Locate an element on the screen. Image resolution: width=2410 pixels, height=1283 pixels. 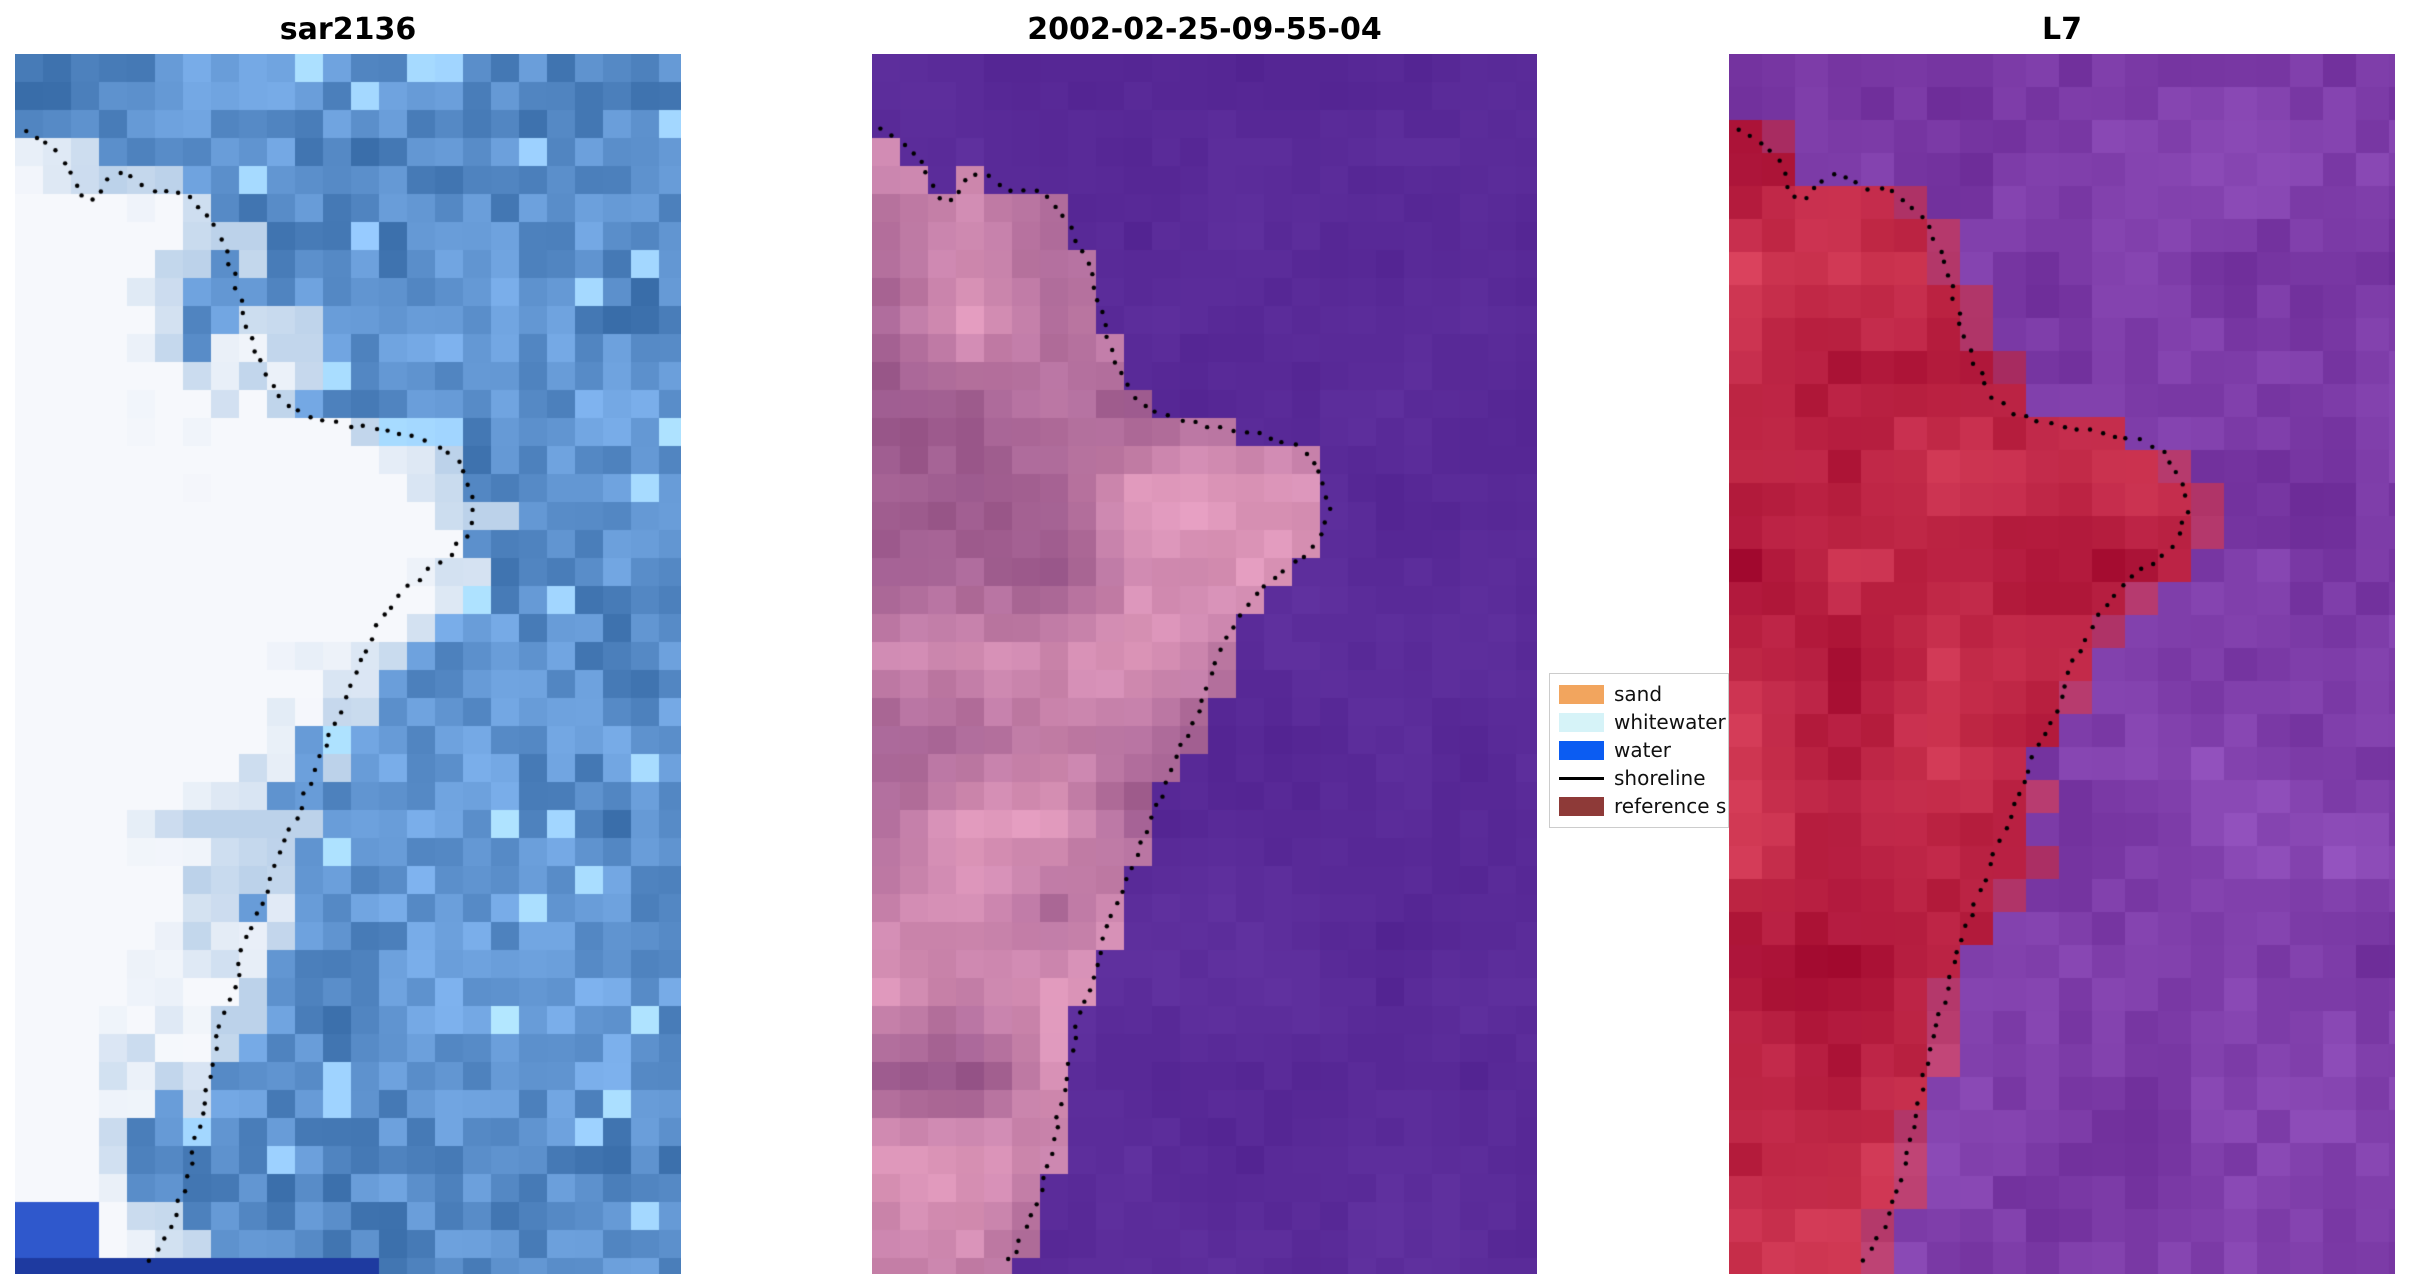
reference-shoreline-color-swatch is located at coordinates (1581, 806).